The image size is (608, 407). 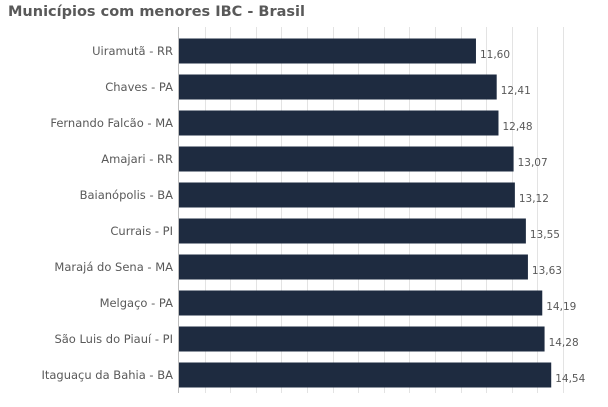 What do you see at coordinates (139, 87) in the screenshot?
I see `category-label: Chaves - PA` at bounding box center [139, 87].